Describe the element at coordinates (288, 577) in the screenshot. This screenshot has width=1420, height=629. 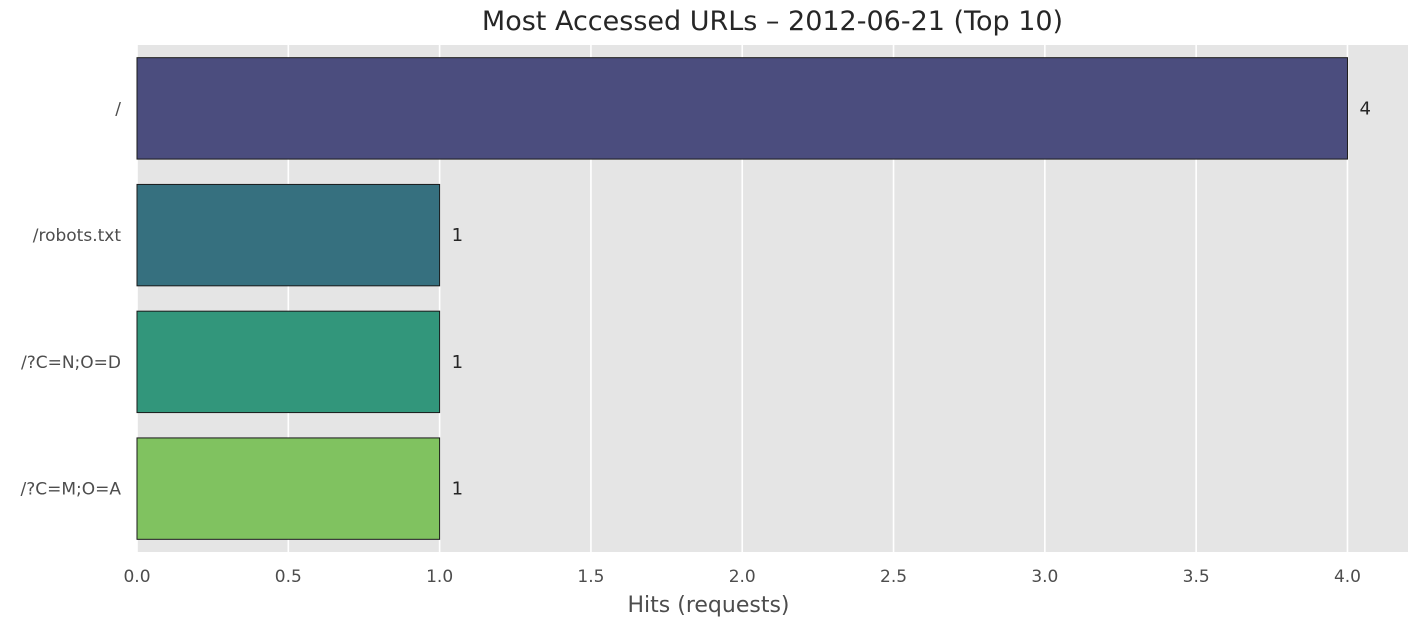
I see `x-tick-label: 0.5` at that location.